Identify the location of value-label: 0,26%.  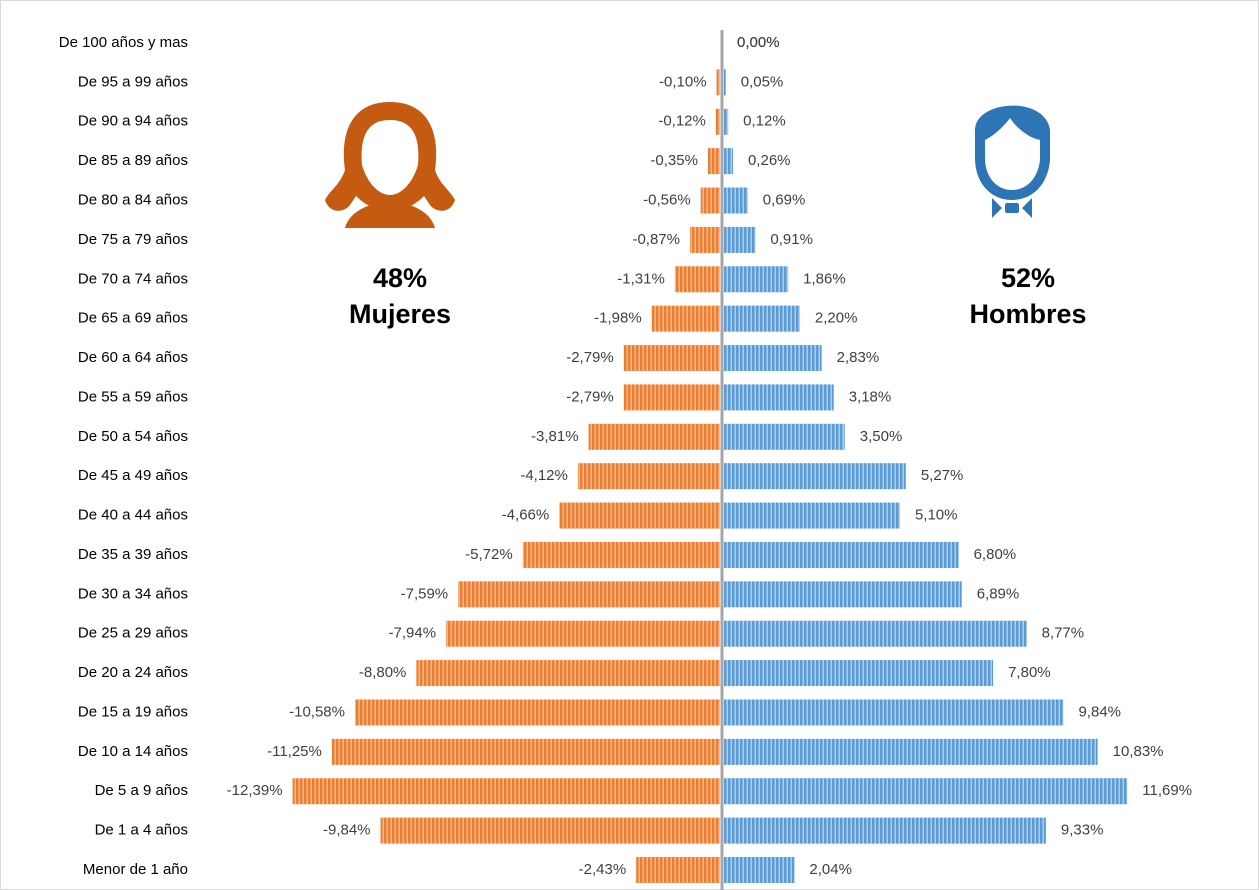
(769, 160).